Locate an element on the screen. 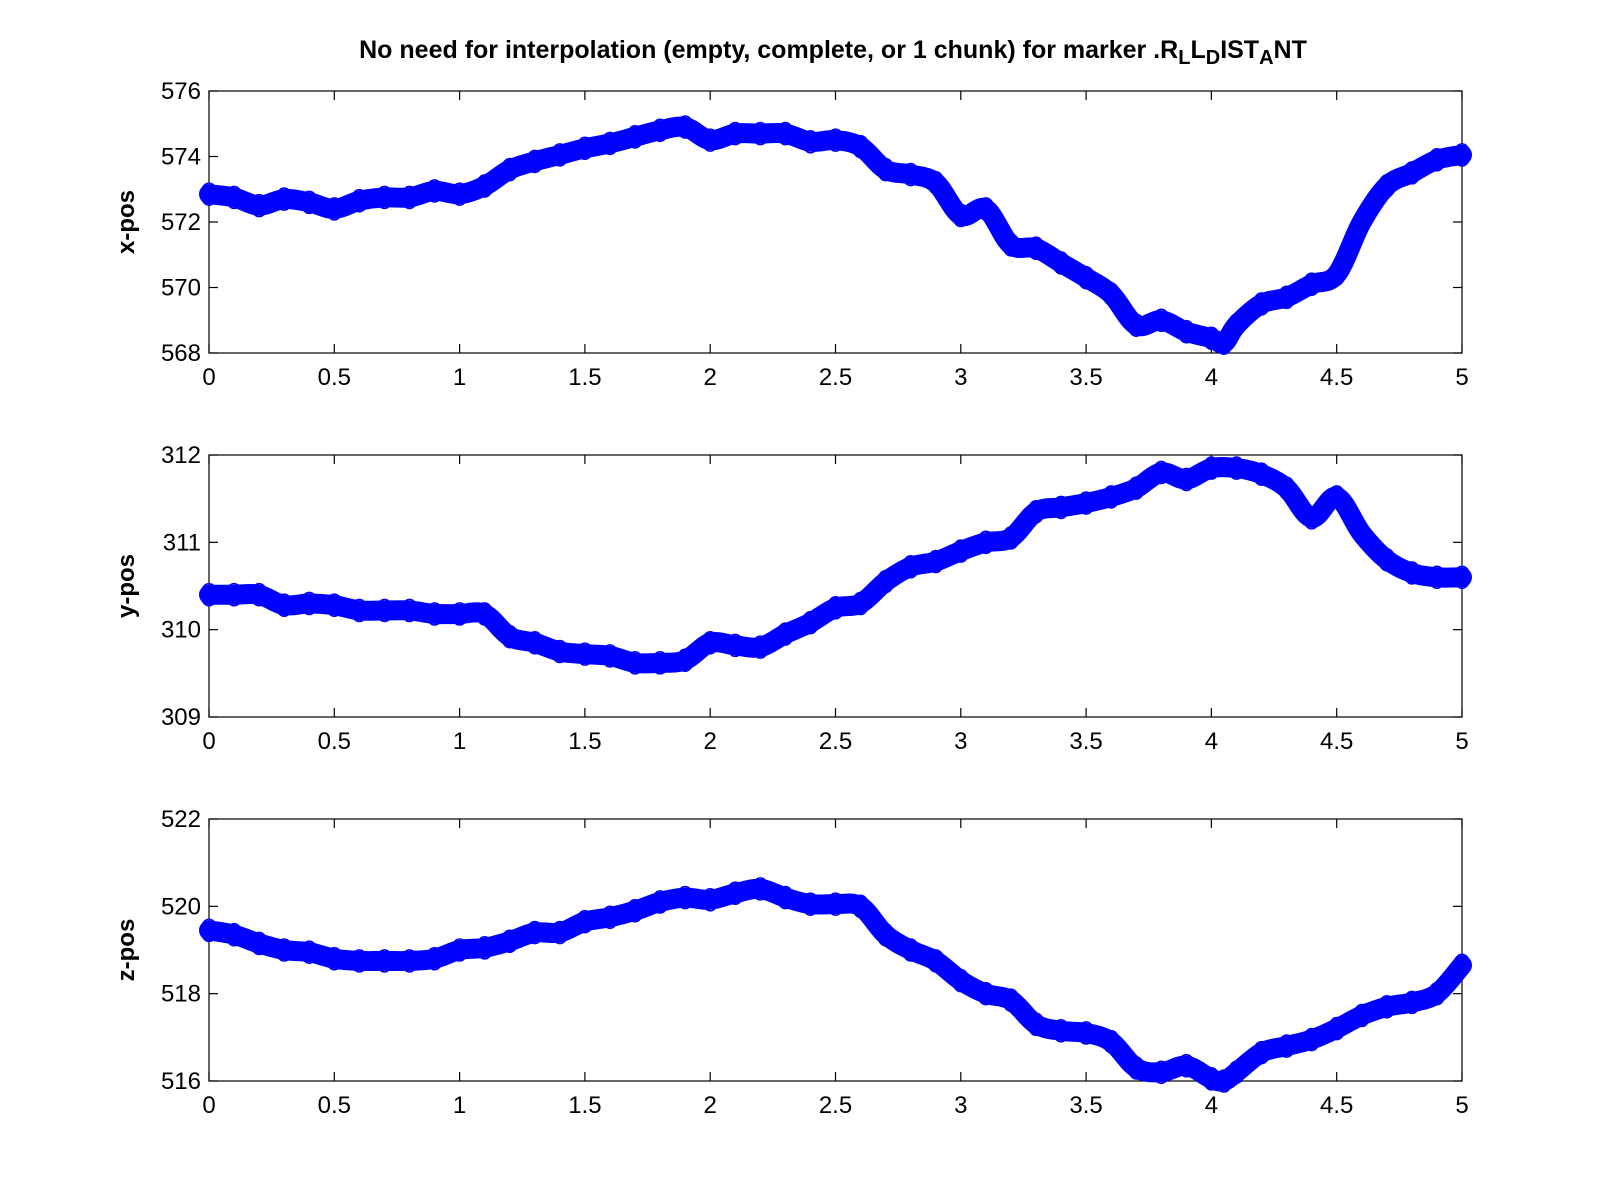 The image size is (1600, 1200). y-tick-label: 574 is located at coordinates (181, 157).